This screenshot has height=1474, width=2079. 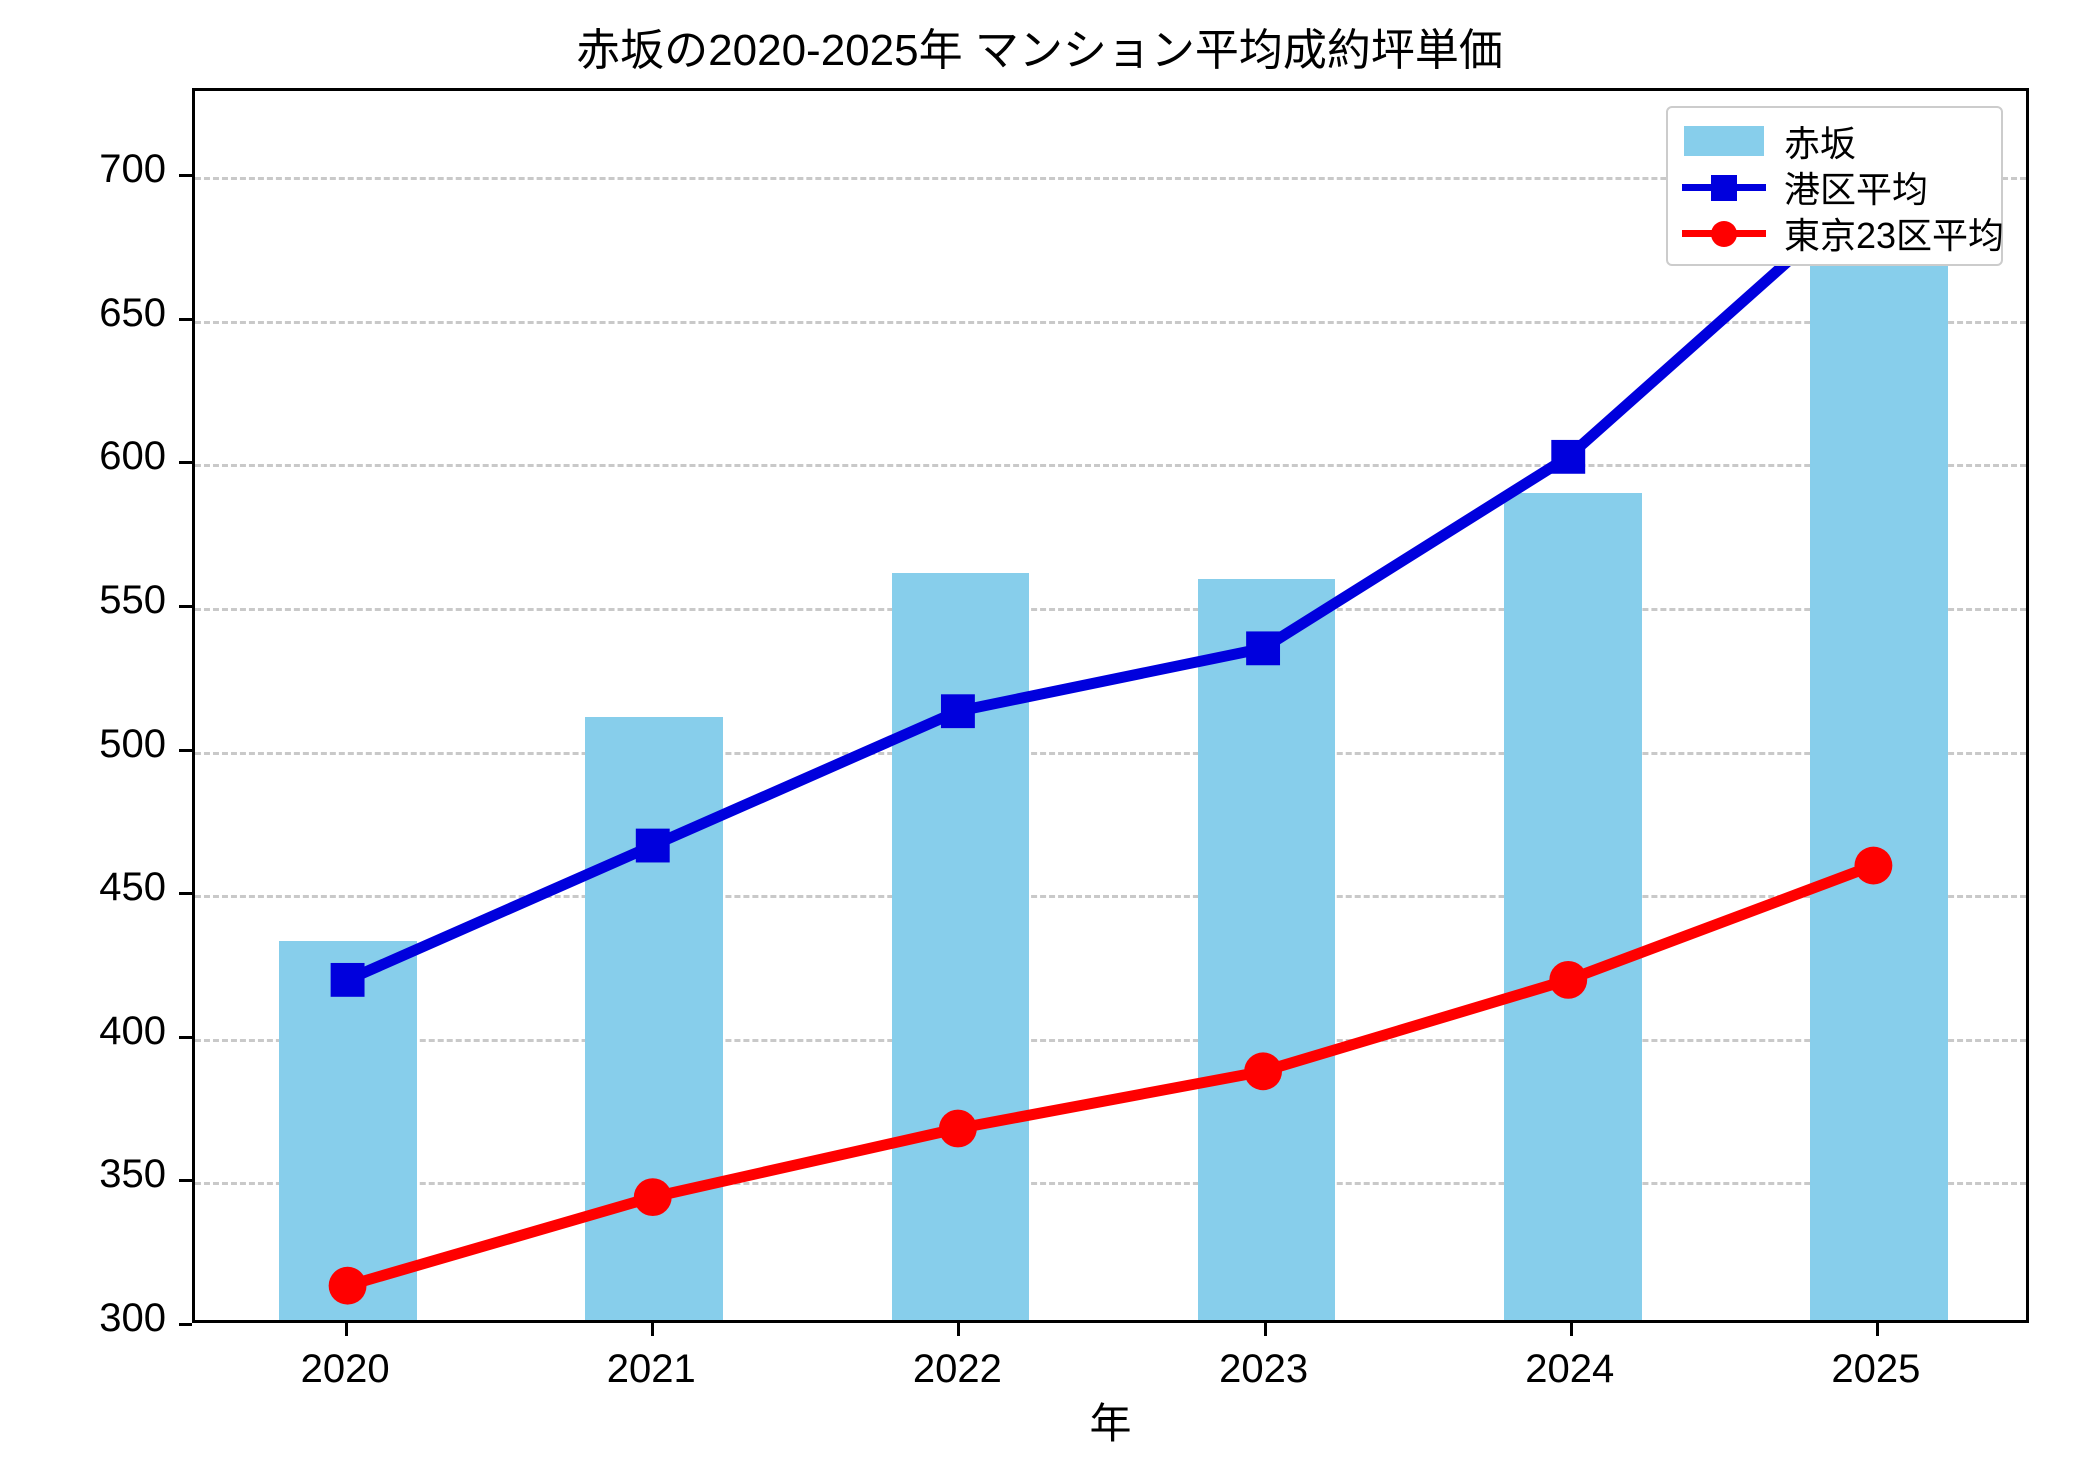 I want to click on y-tick-label: 500, so click(x=132, y=743).